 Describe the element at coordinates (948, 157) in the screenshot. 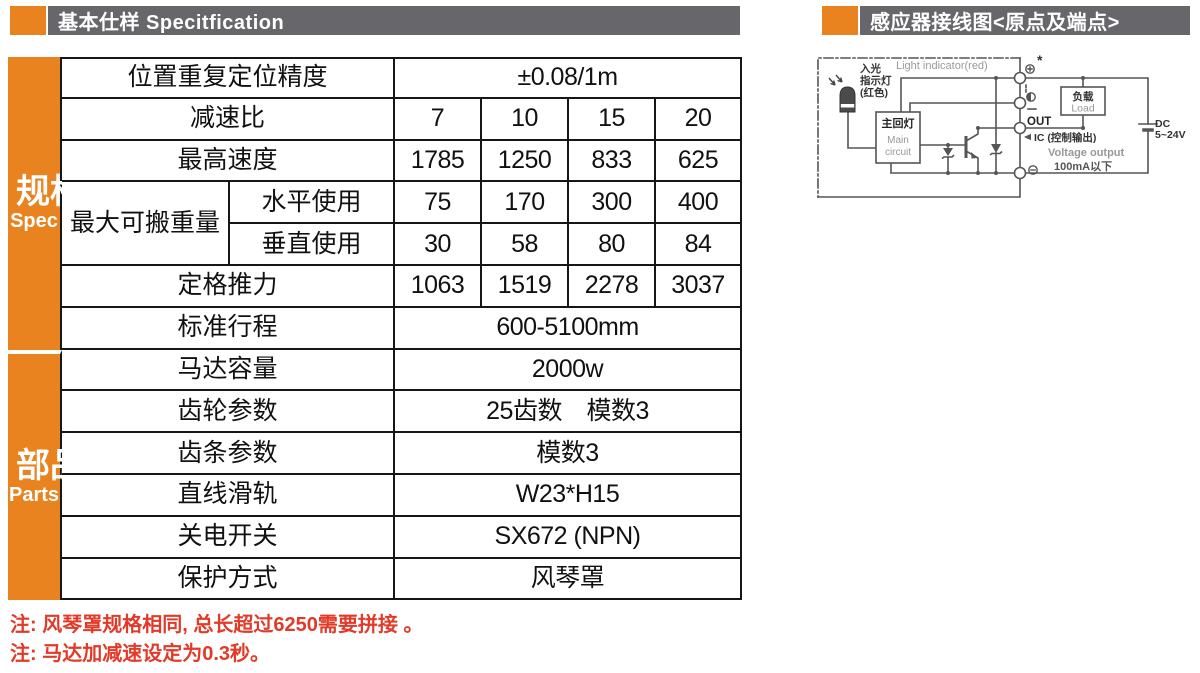

I see `zener1-cathode-bar` at that location.